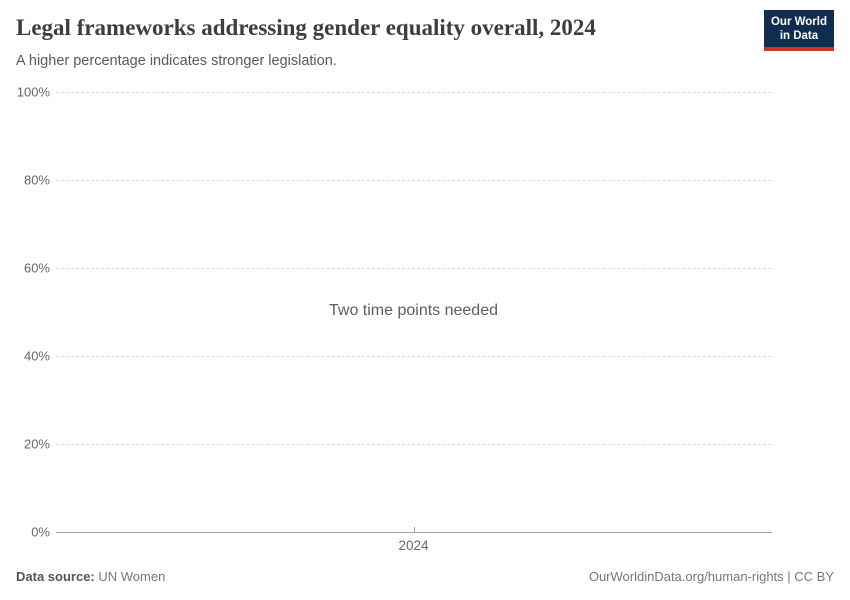 The width and height of the screenshot is (850, 600). What do you see at coordinates (799, 35) in the screenshot?
I see `owid-logo-line2: in Data` at bounding box center [799, 35].